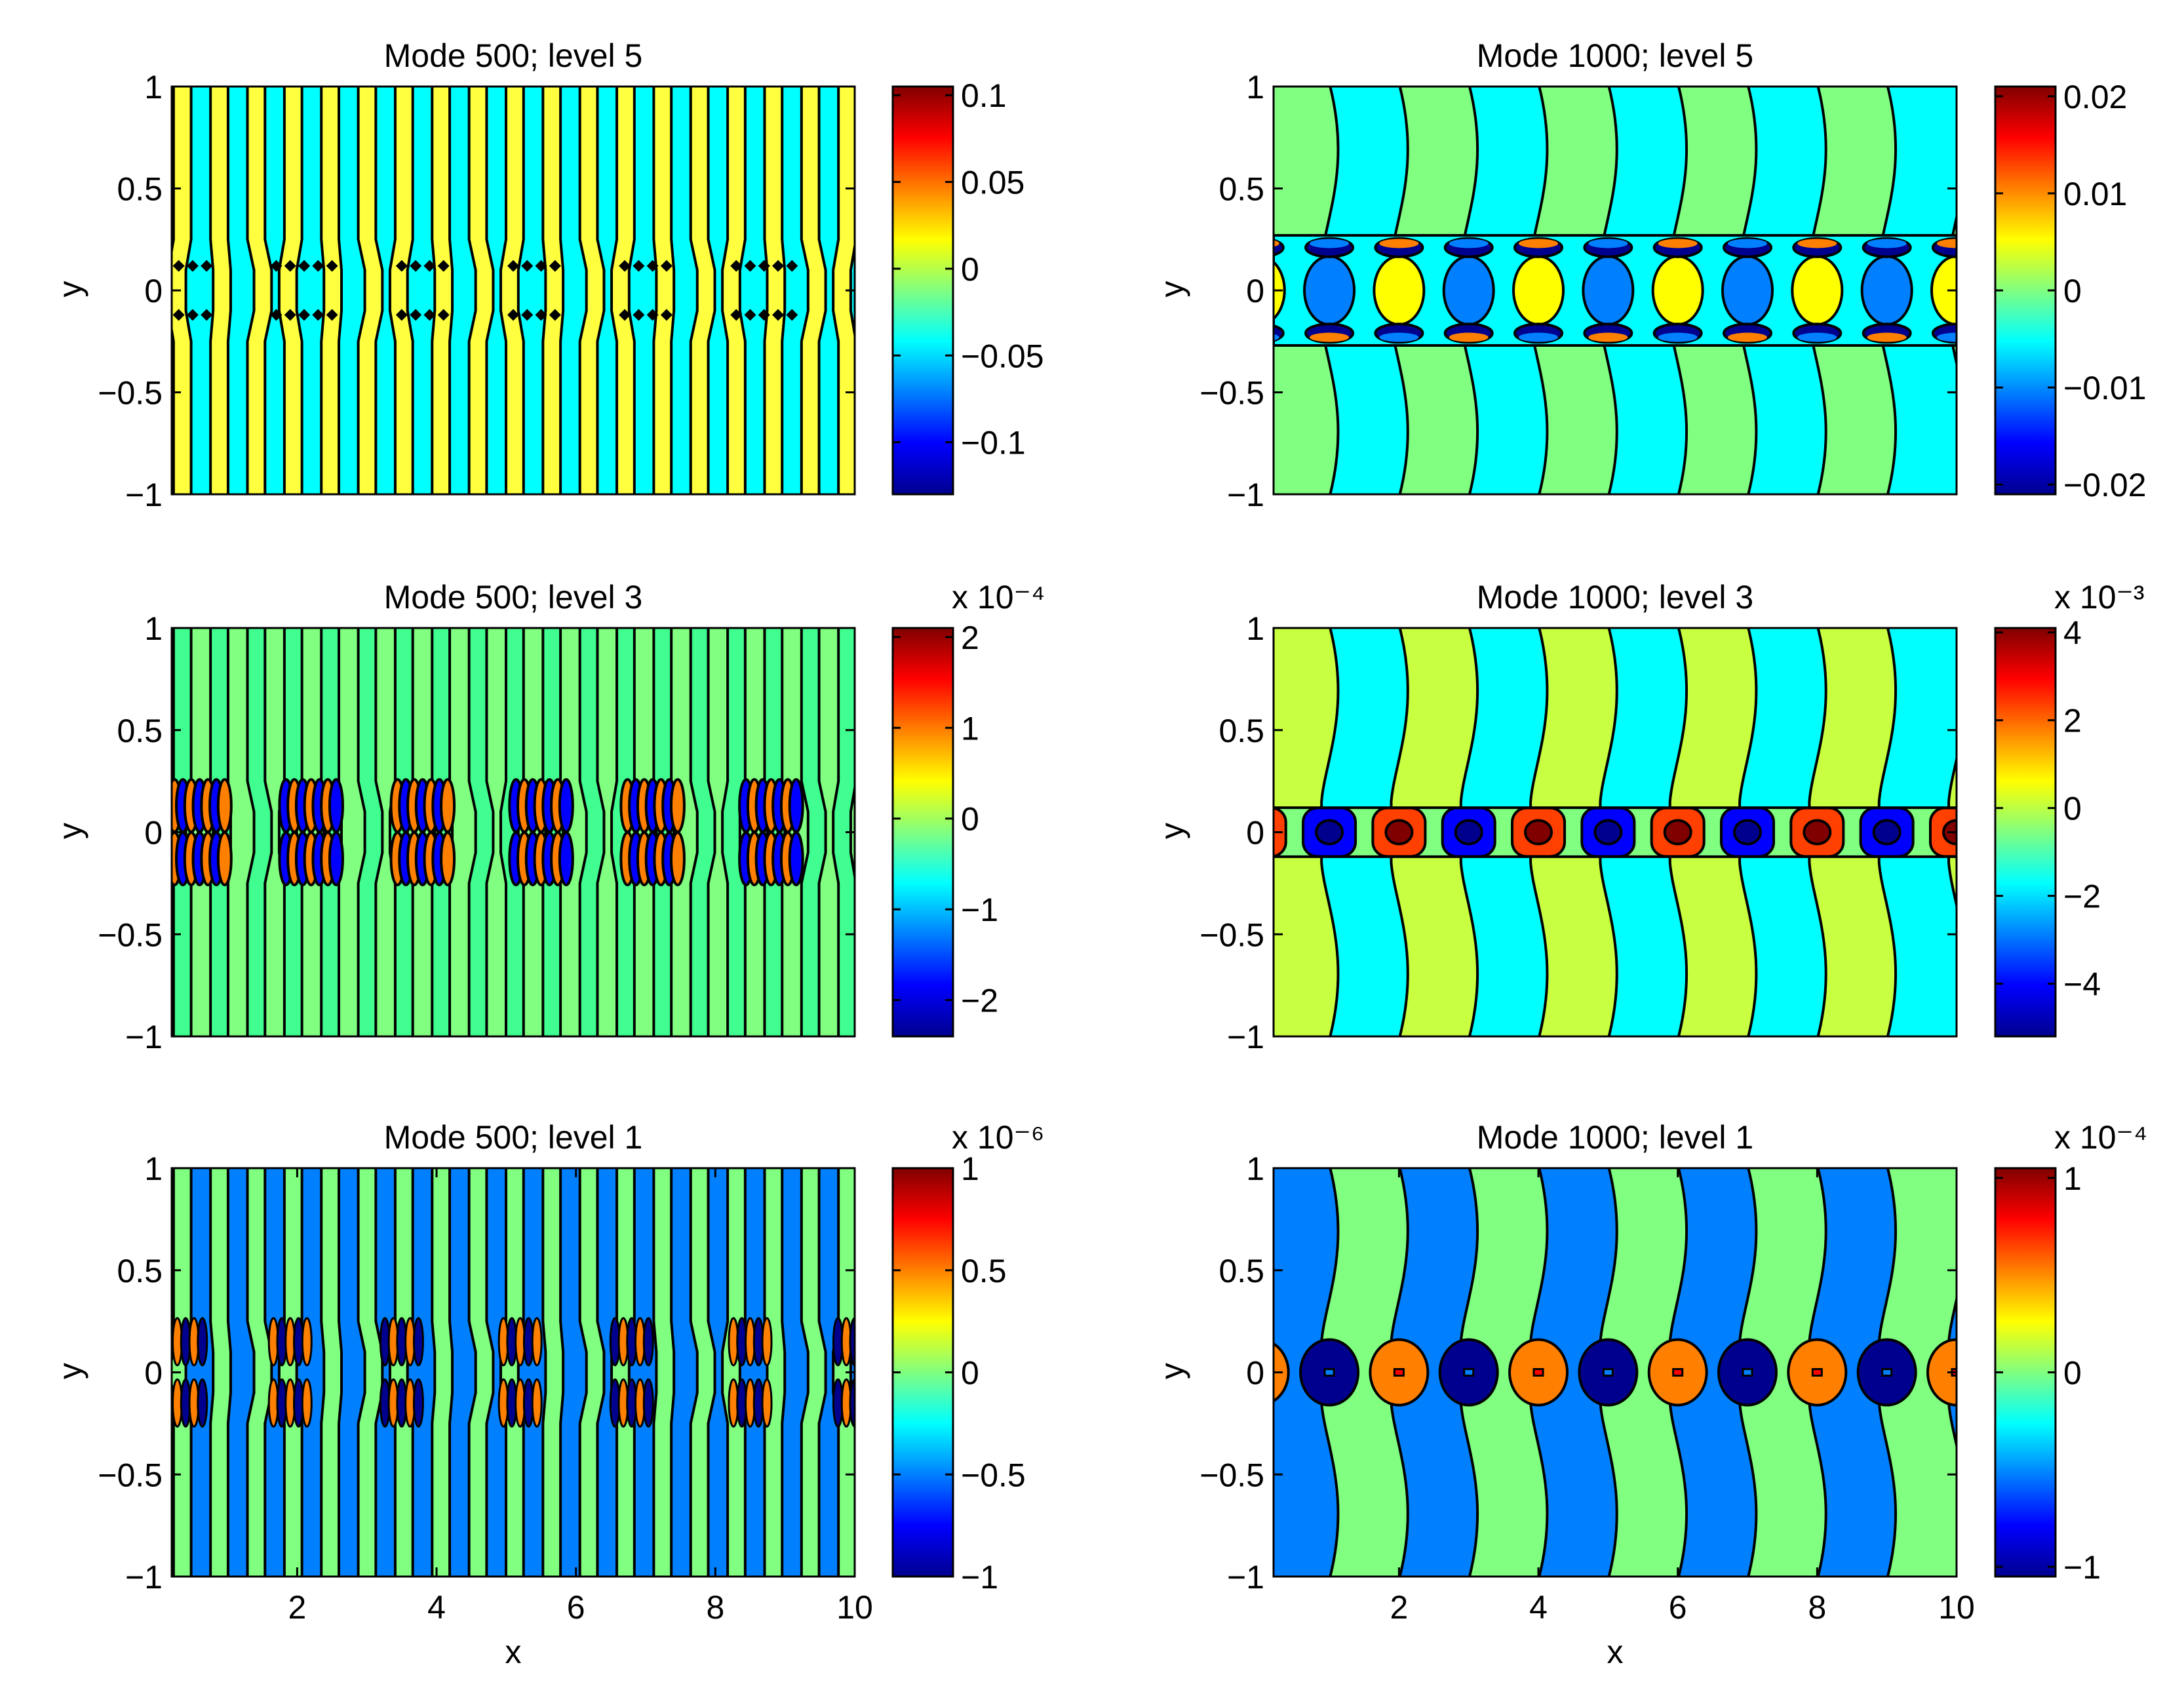 This screenshot has height=1707, width=2184. Describe the element at coordinates (1538, 1607) in the screenshot. I see `x-tick-label: 4` at that location.